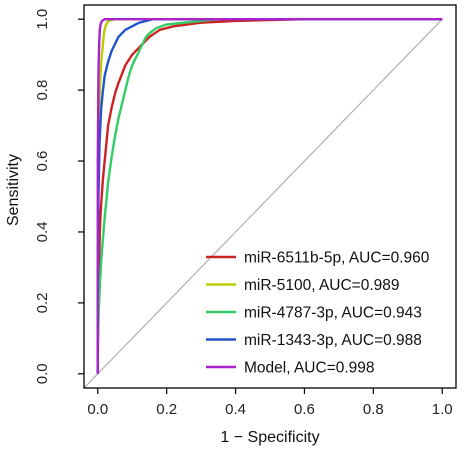  Describe the element at coordinates (13, 190) in the screenshot. I see `y-axis-title: Sensitivity` at that location.